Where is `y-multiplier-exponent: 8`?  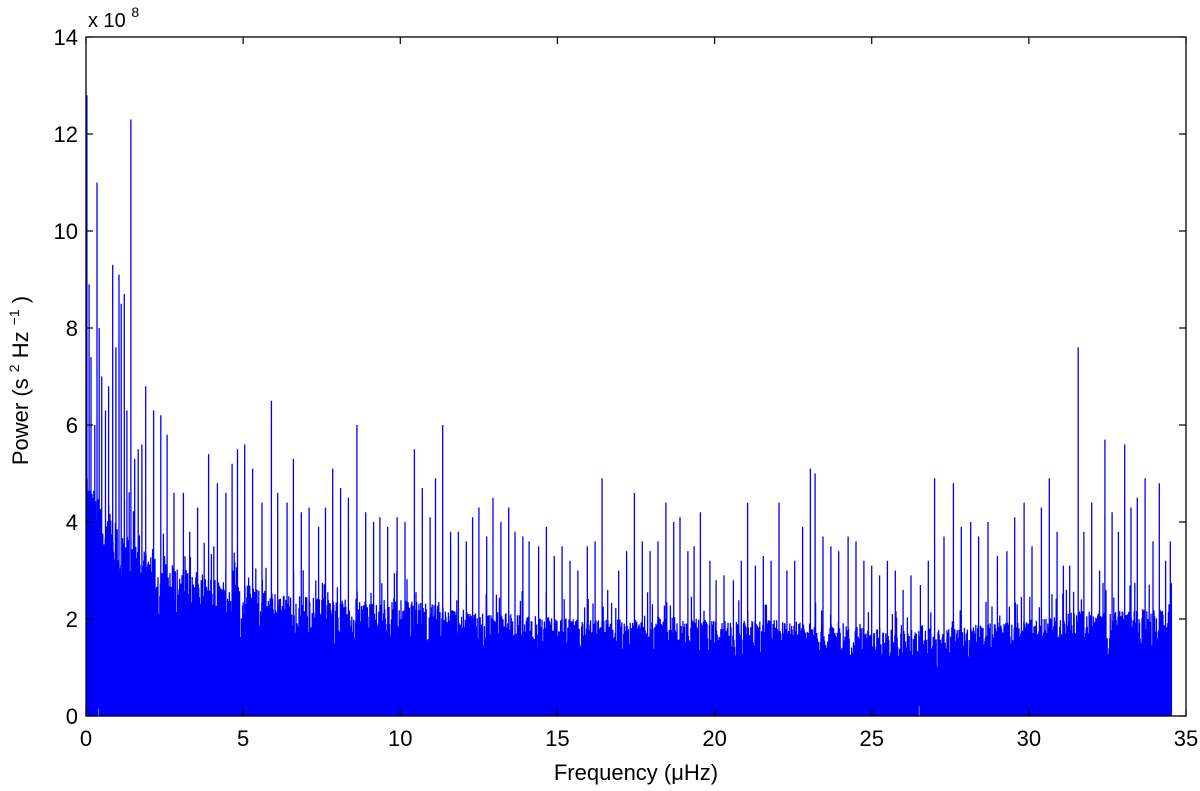 y-multiplier-exponent: 8 is located at coordinates (135, 12).